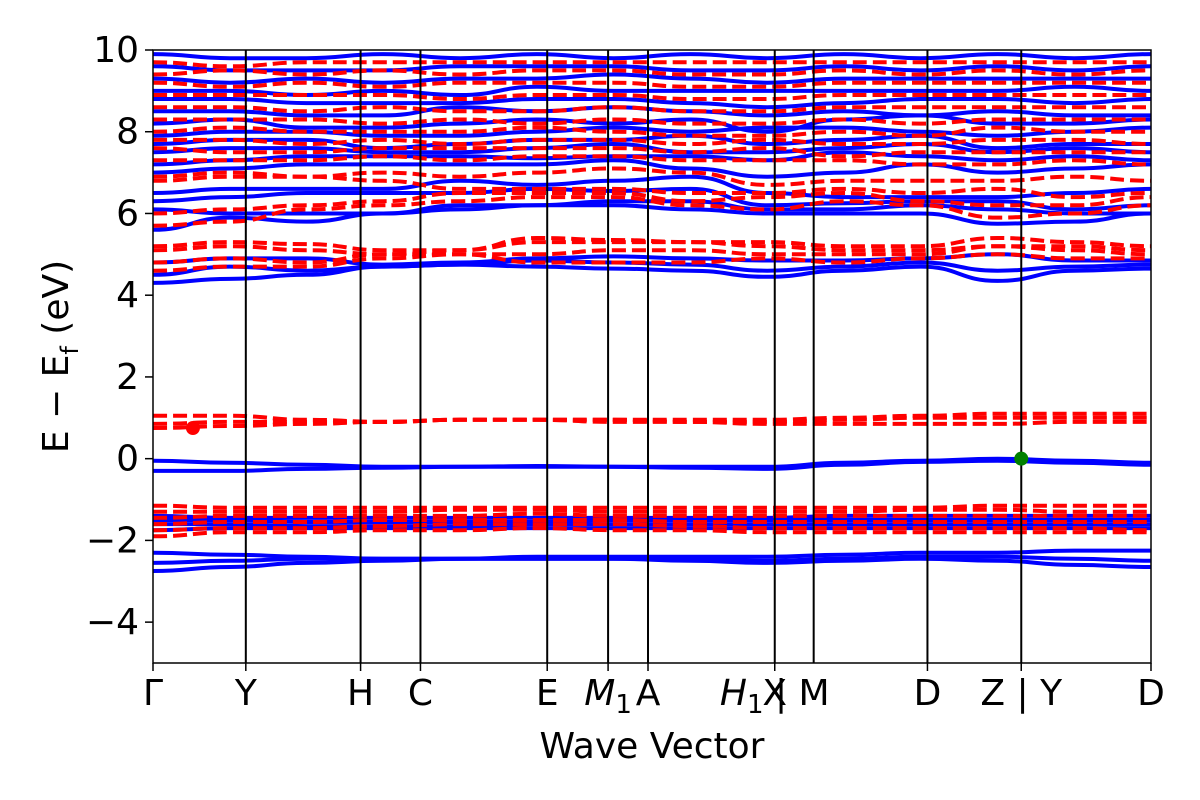  I want to click on y-tick-label: 2, so click(127, 377).